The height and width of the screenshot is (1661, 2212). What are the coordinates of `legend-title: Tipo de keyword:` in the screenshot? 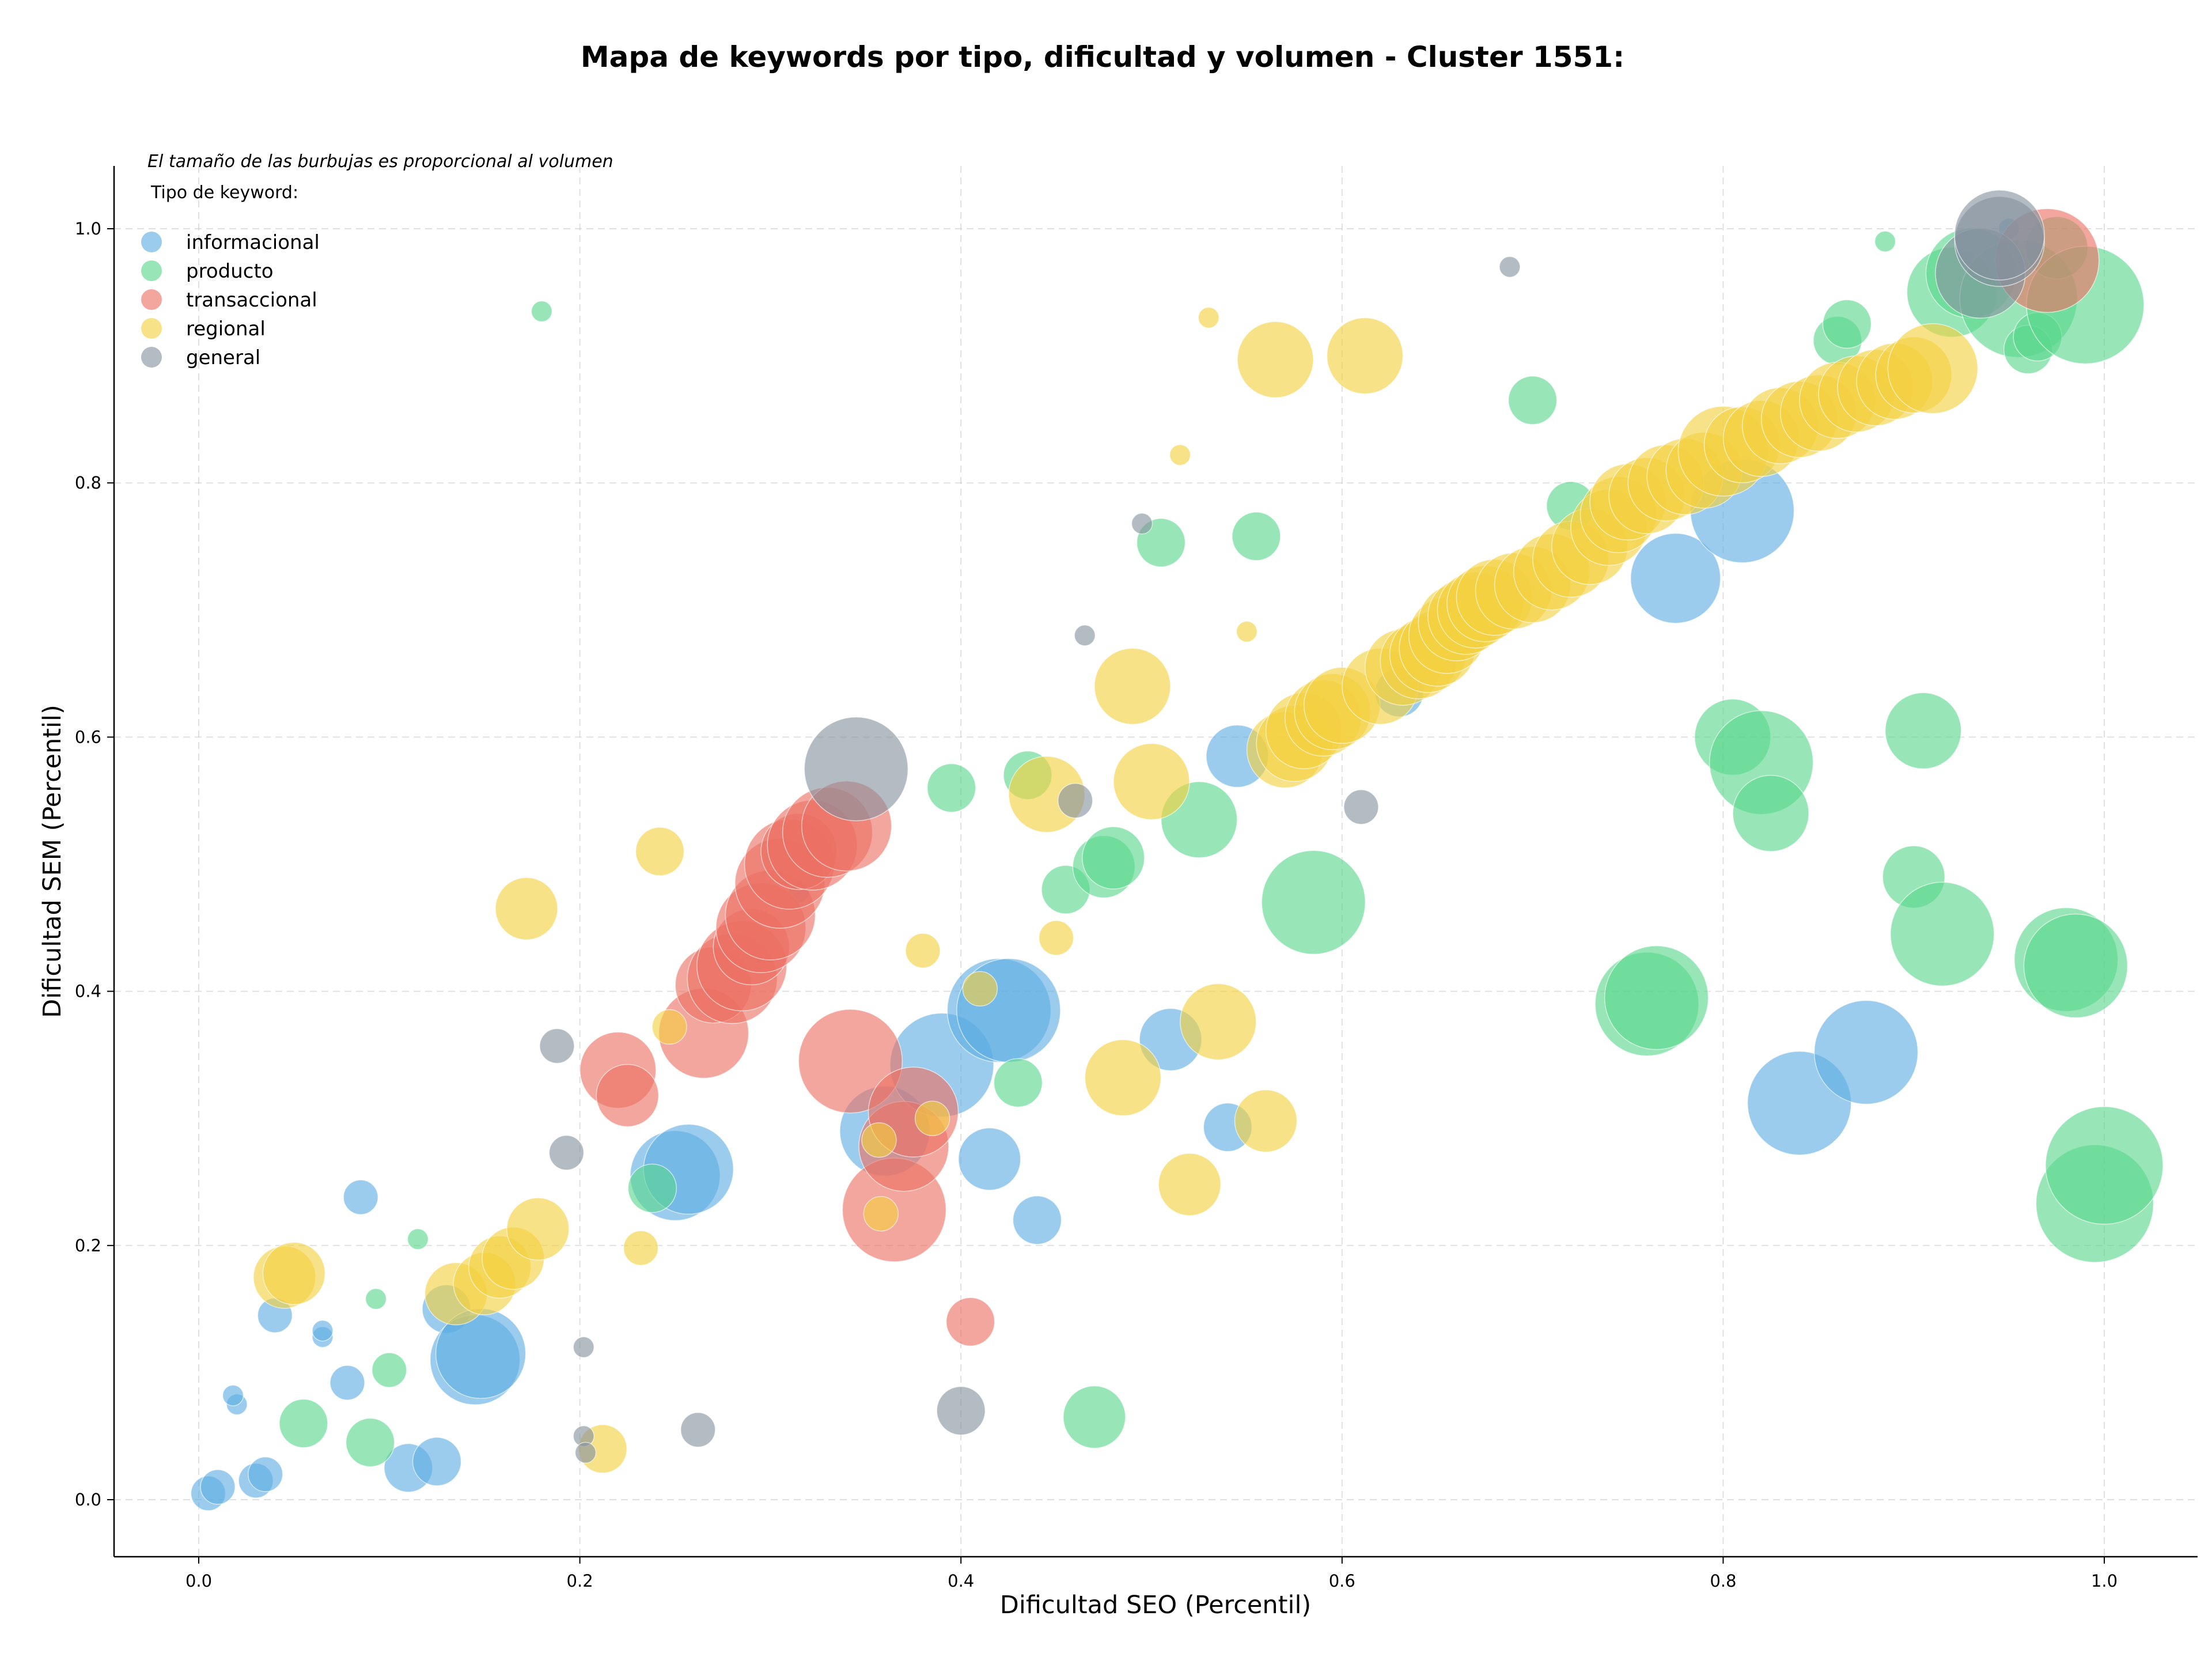 It's located at (224, 193).